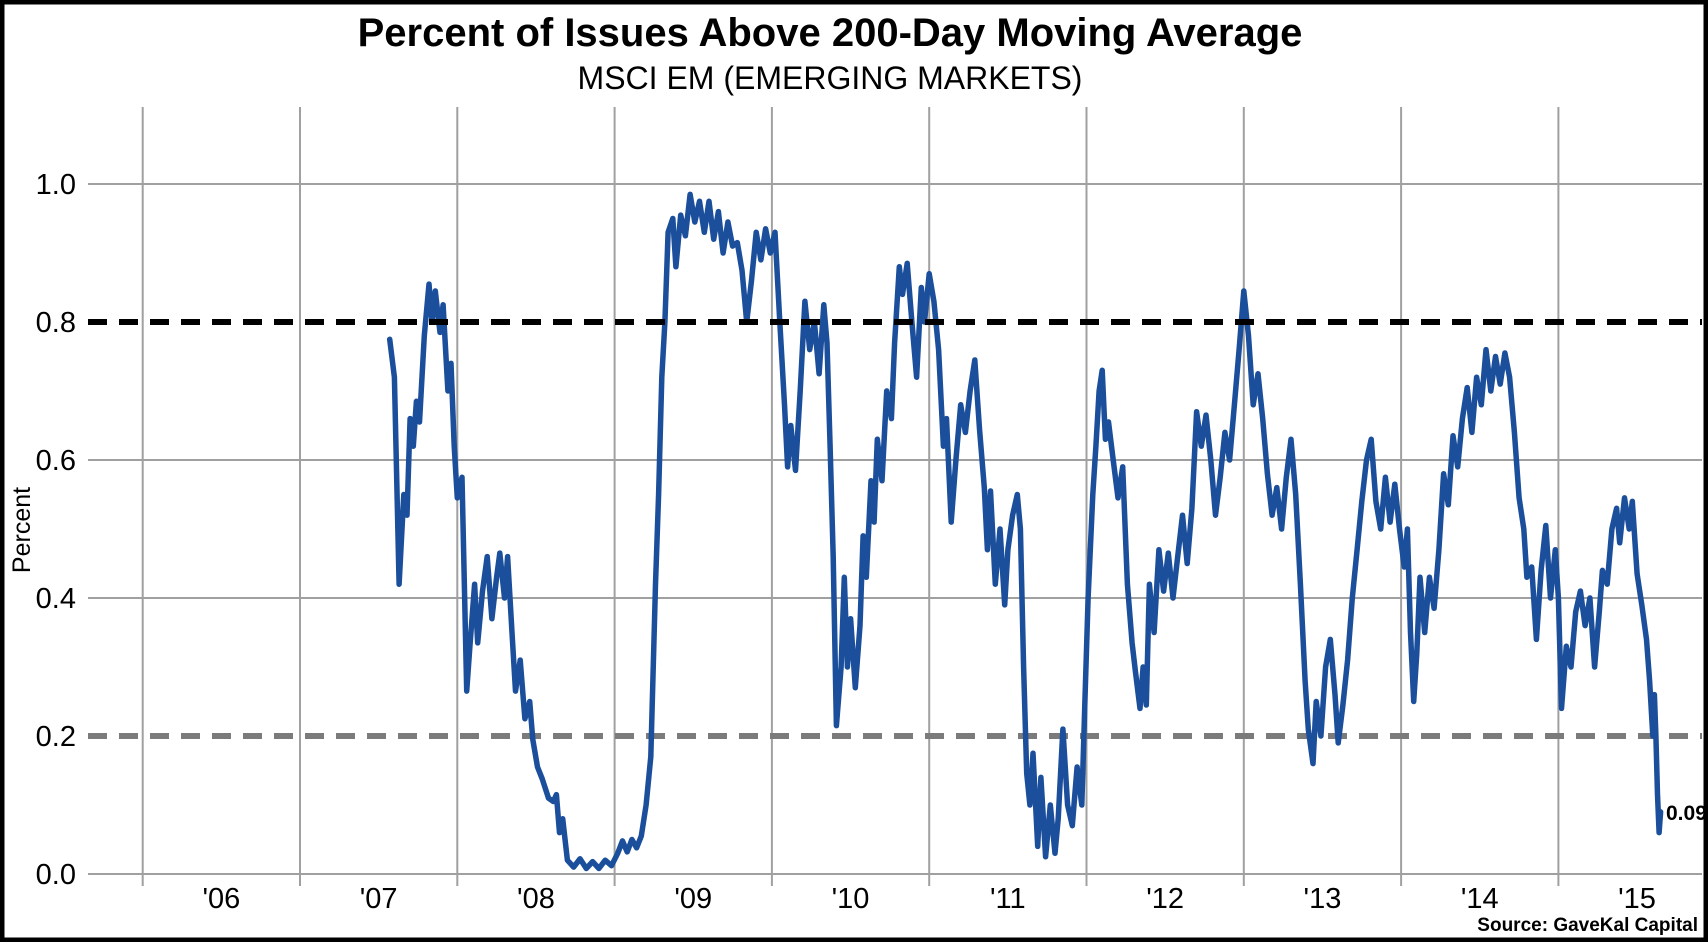 The width and height of the screenshot is (1708, 942). Describe the element at coordinates (851, 899) in the screenshot. I see `x-tick-label: '10` at that location.